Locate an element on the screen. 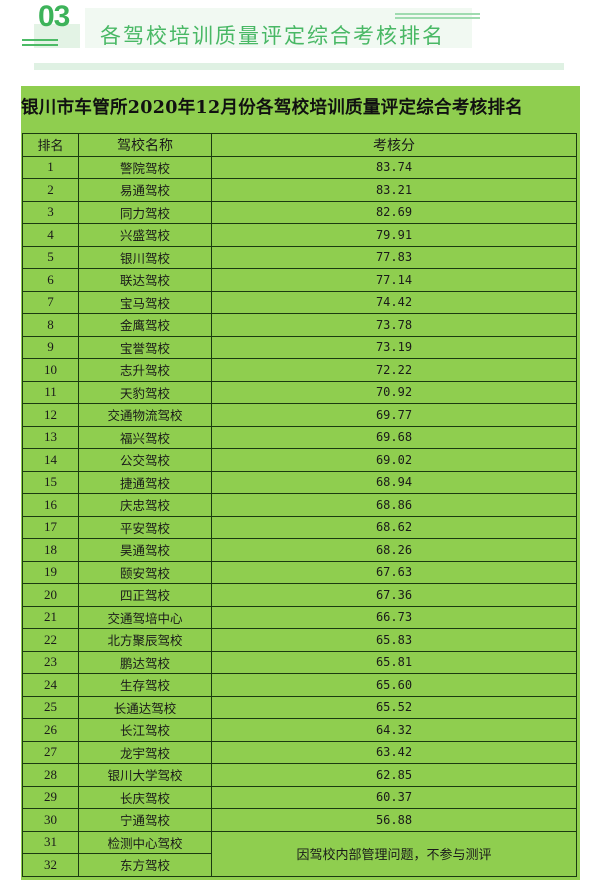 The image size is (600, 882). score-cell: 70.92 is located at coordinates (394, 392).